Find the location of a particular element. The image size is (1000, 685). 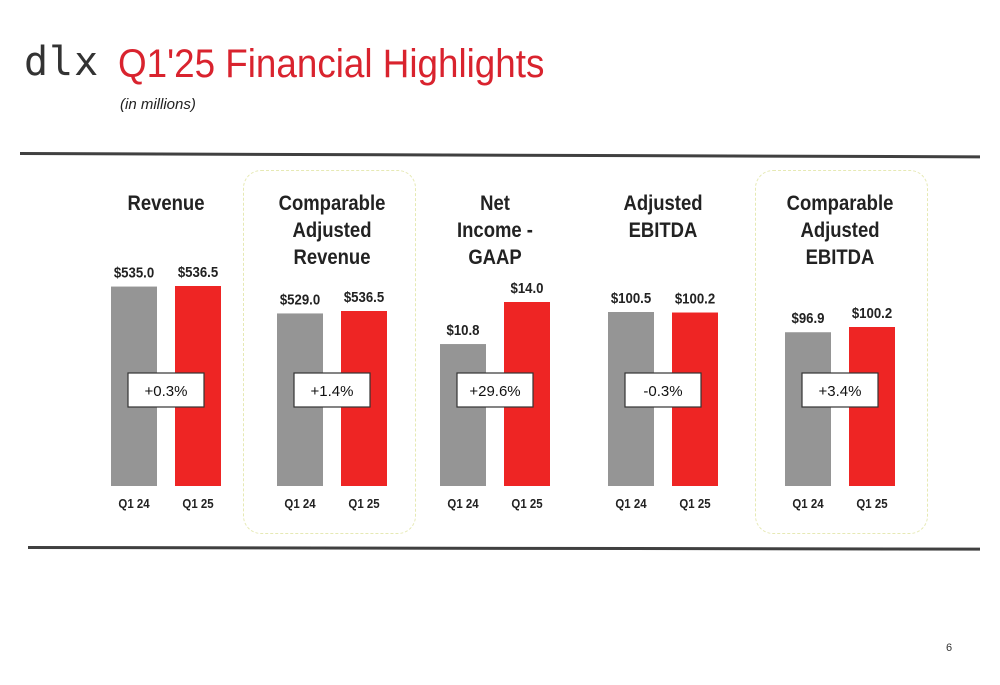

highlight-panel-comparable-ebitda is located at coordinates (841, 352).